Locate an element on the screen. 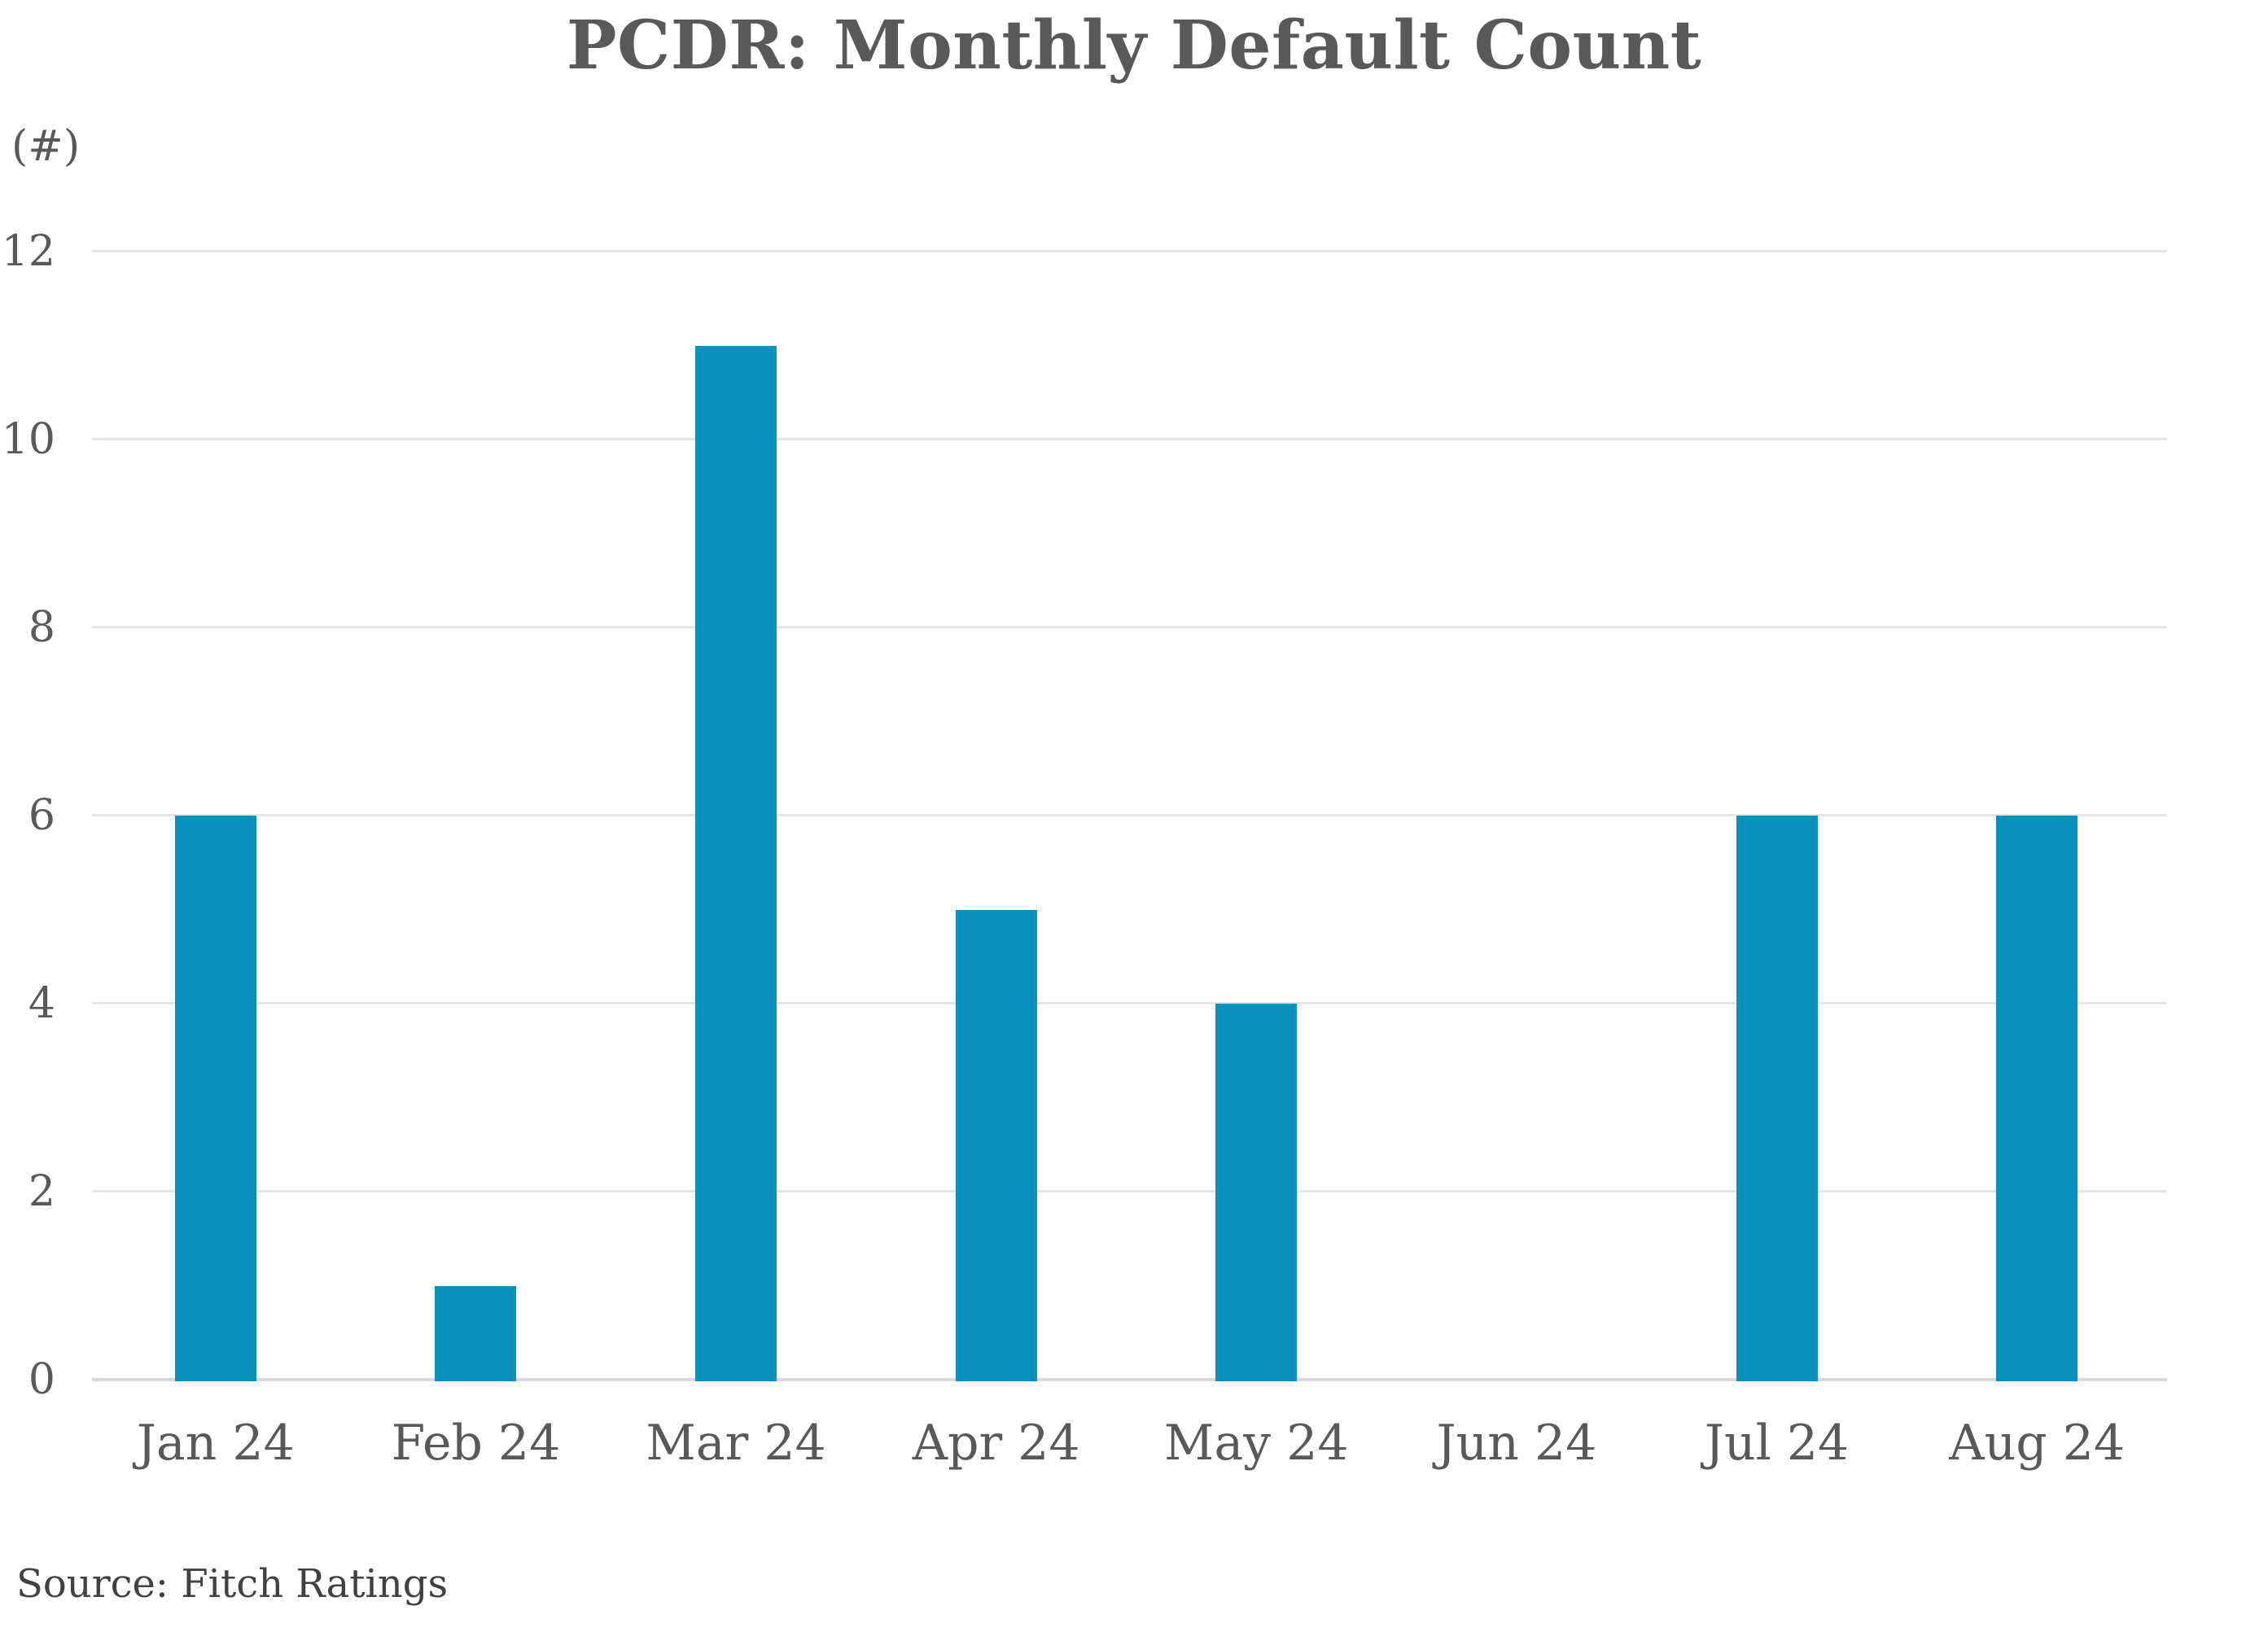 The width and height of the screenshot is (2268, 1645). y-tick-label: 12 is located at coordinates (28, 252).